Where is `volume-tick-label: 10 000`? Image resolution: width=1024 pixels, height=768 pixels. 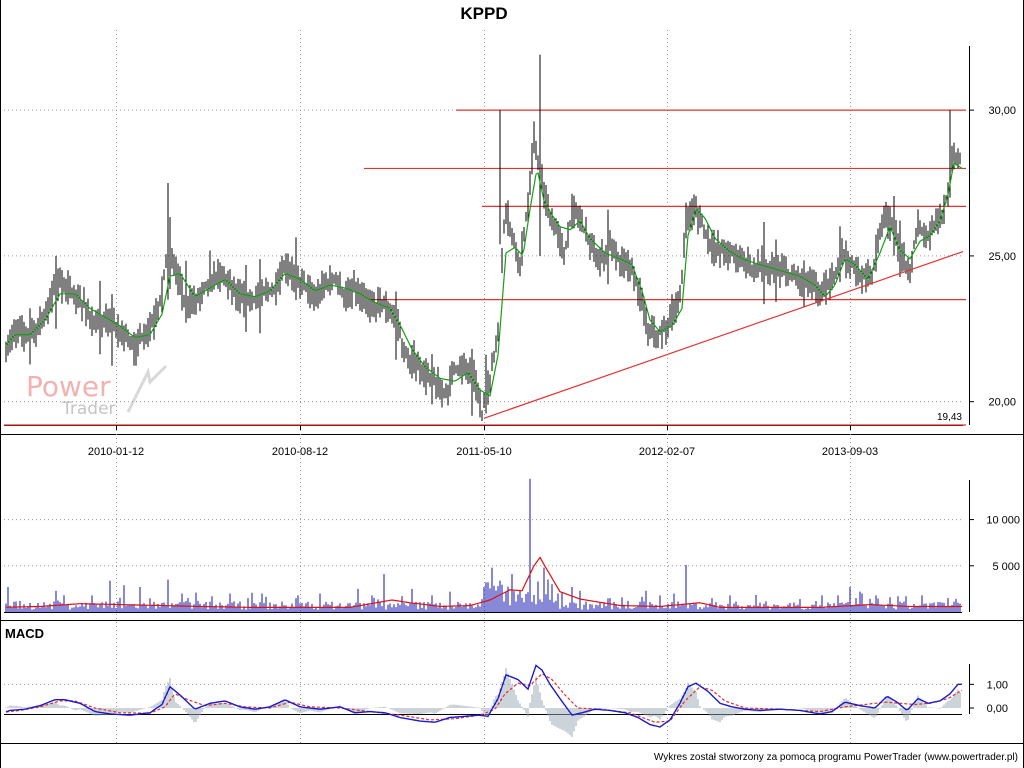
volume-tick-label: 10 000 is located at coordinates (1003, 521).